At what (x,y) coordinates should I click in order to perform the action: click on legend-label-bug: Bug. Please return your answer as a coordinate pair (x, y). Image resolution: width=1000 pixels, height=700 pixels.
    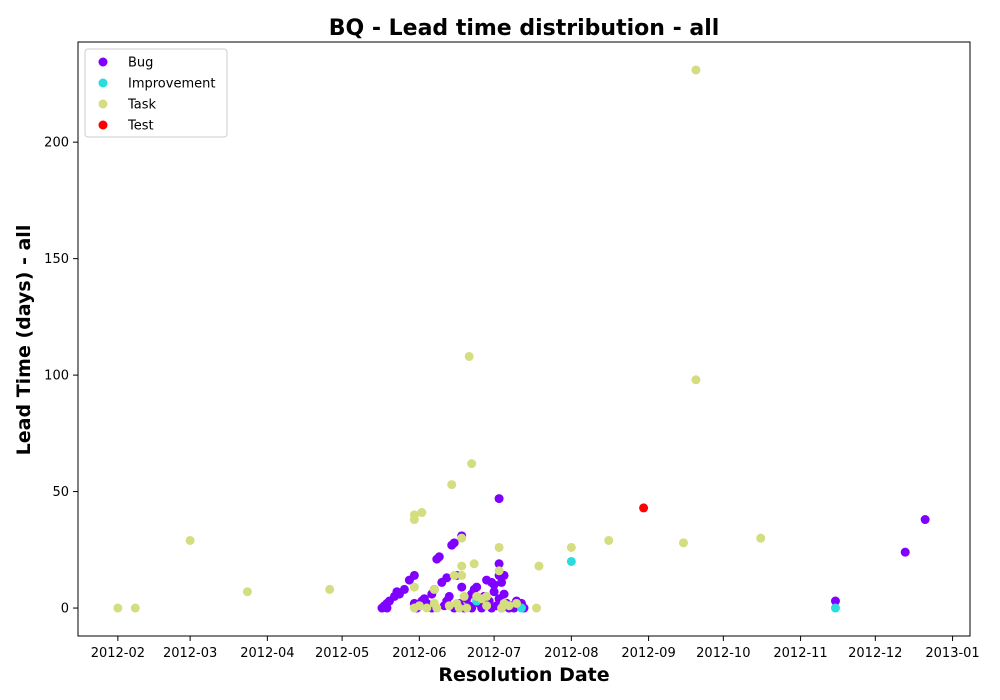
    Looking at the image, I should click on (140, 63).